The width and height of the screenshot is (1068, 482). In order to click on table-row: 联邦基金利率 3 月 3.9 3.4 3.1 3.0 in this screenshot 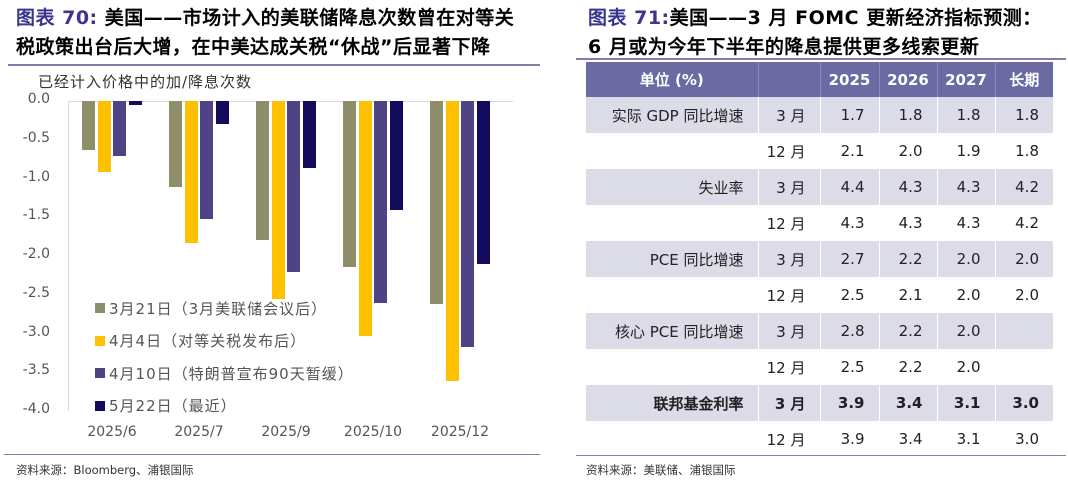, I will do `click(819, 403)`.